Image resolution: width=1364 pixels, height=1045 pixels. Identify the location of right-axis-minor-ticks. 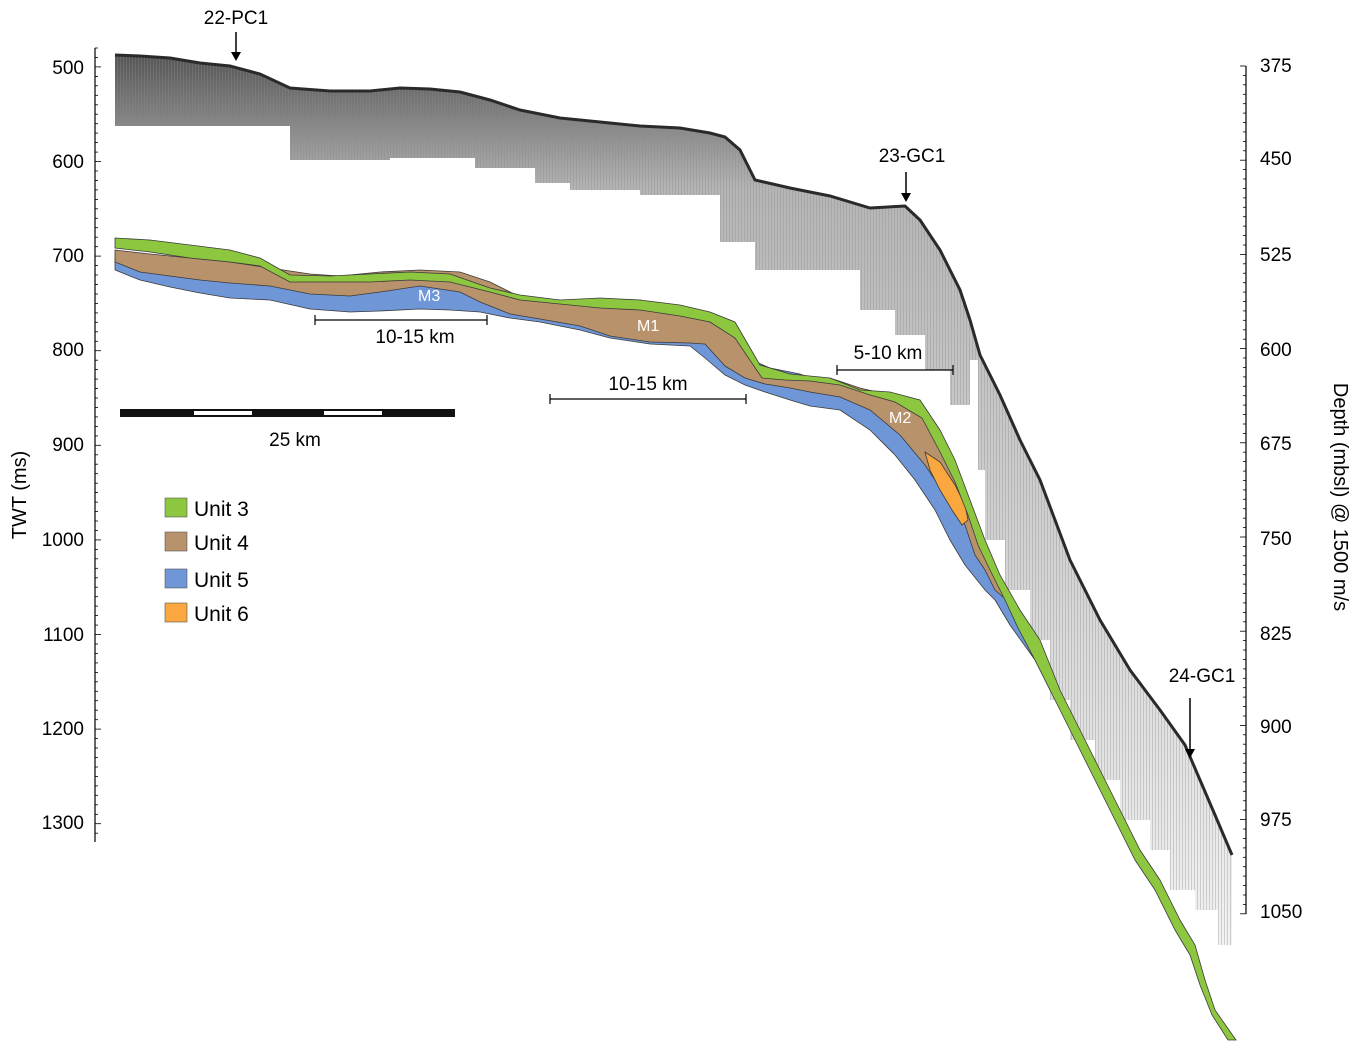
(1243, 490).